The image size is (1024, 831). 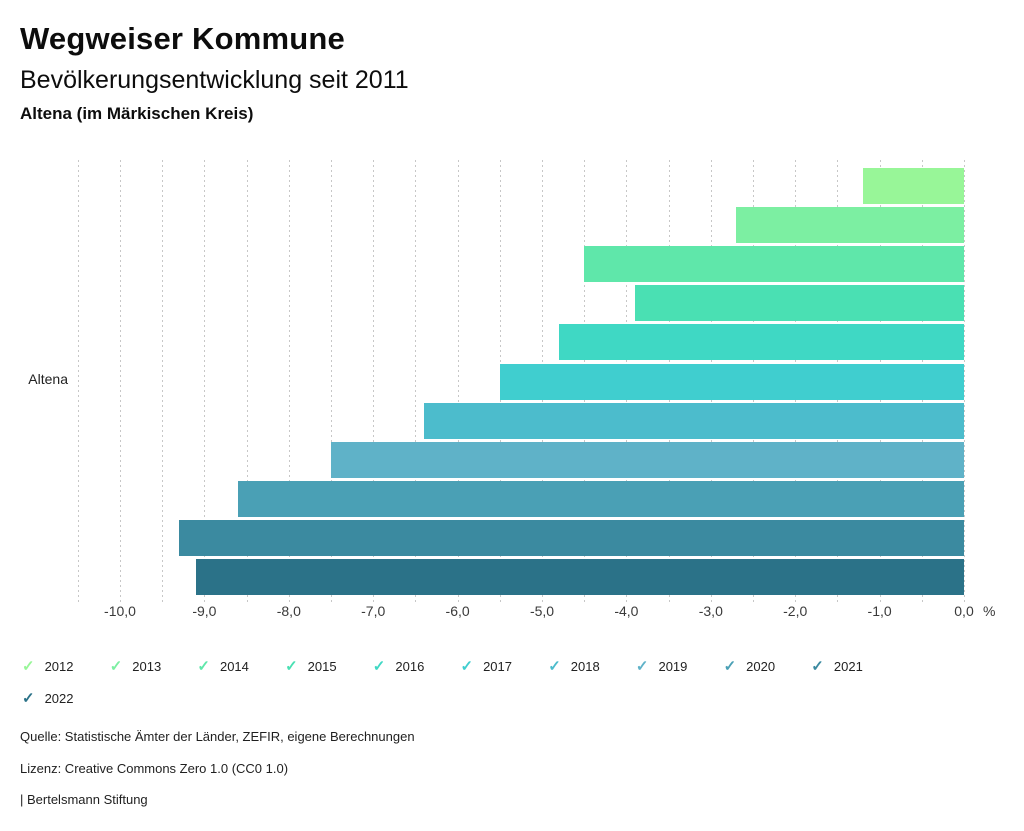 I want to click on x-tick-label: -1,0, so click(x=879, y=611).